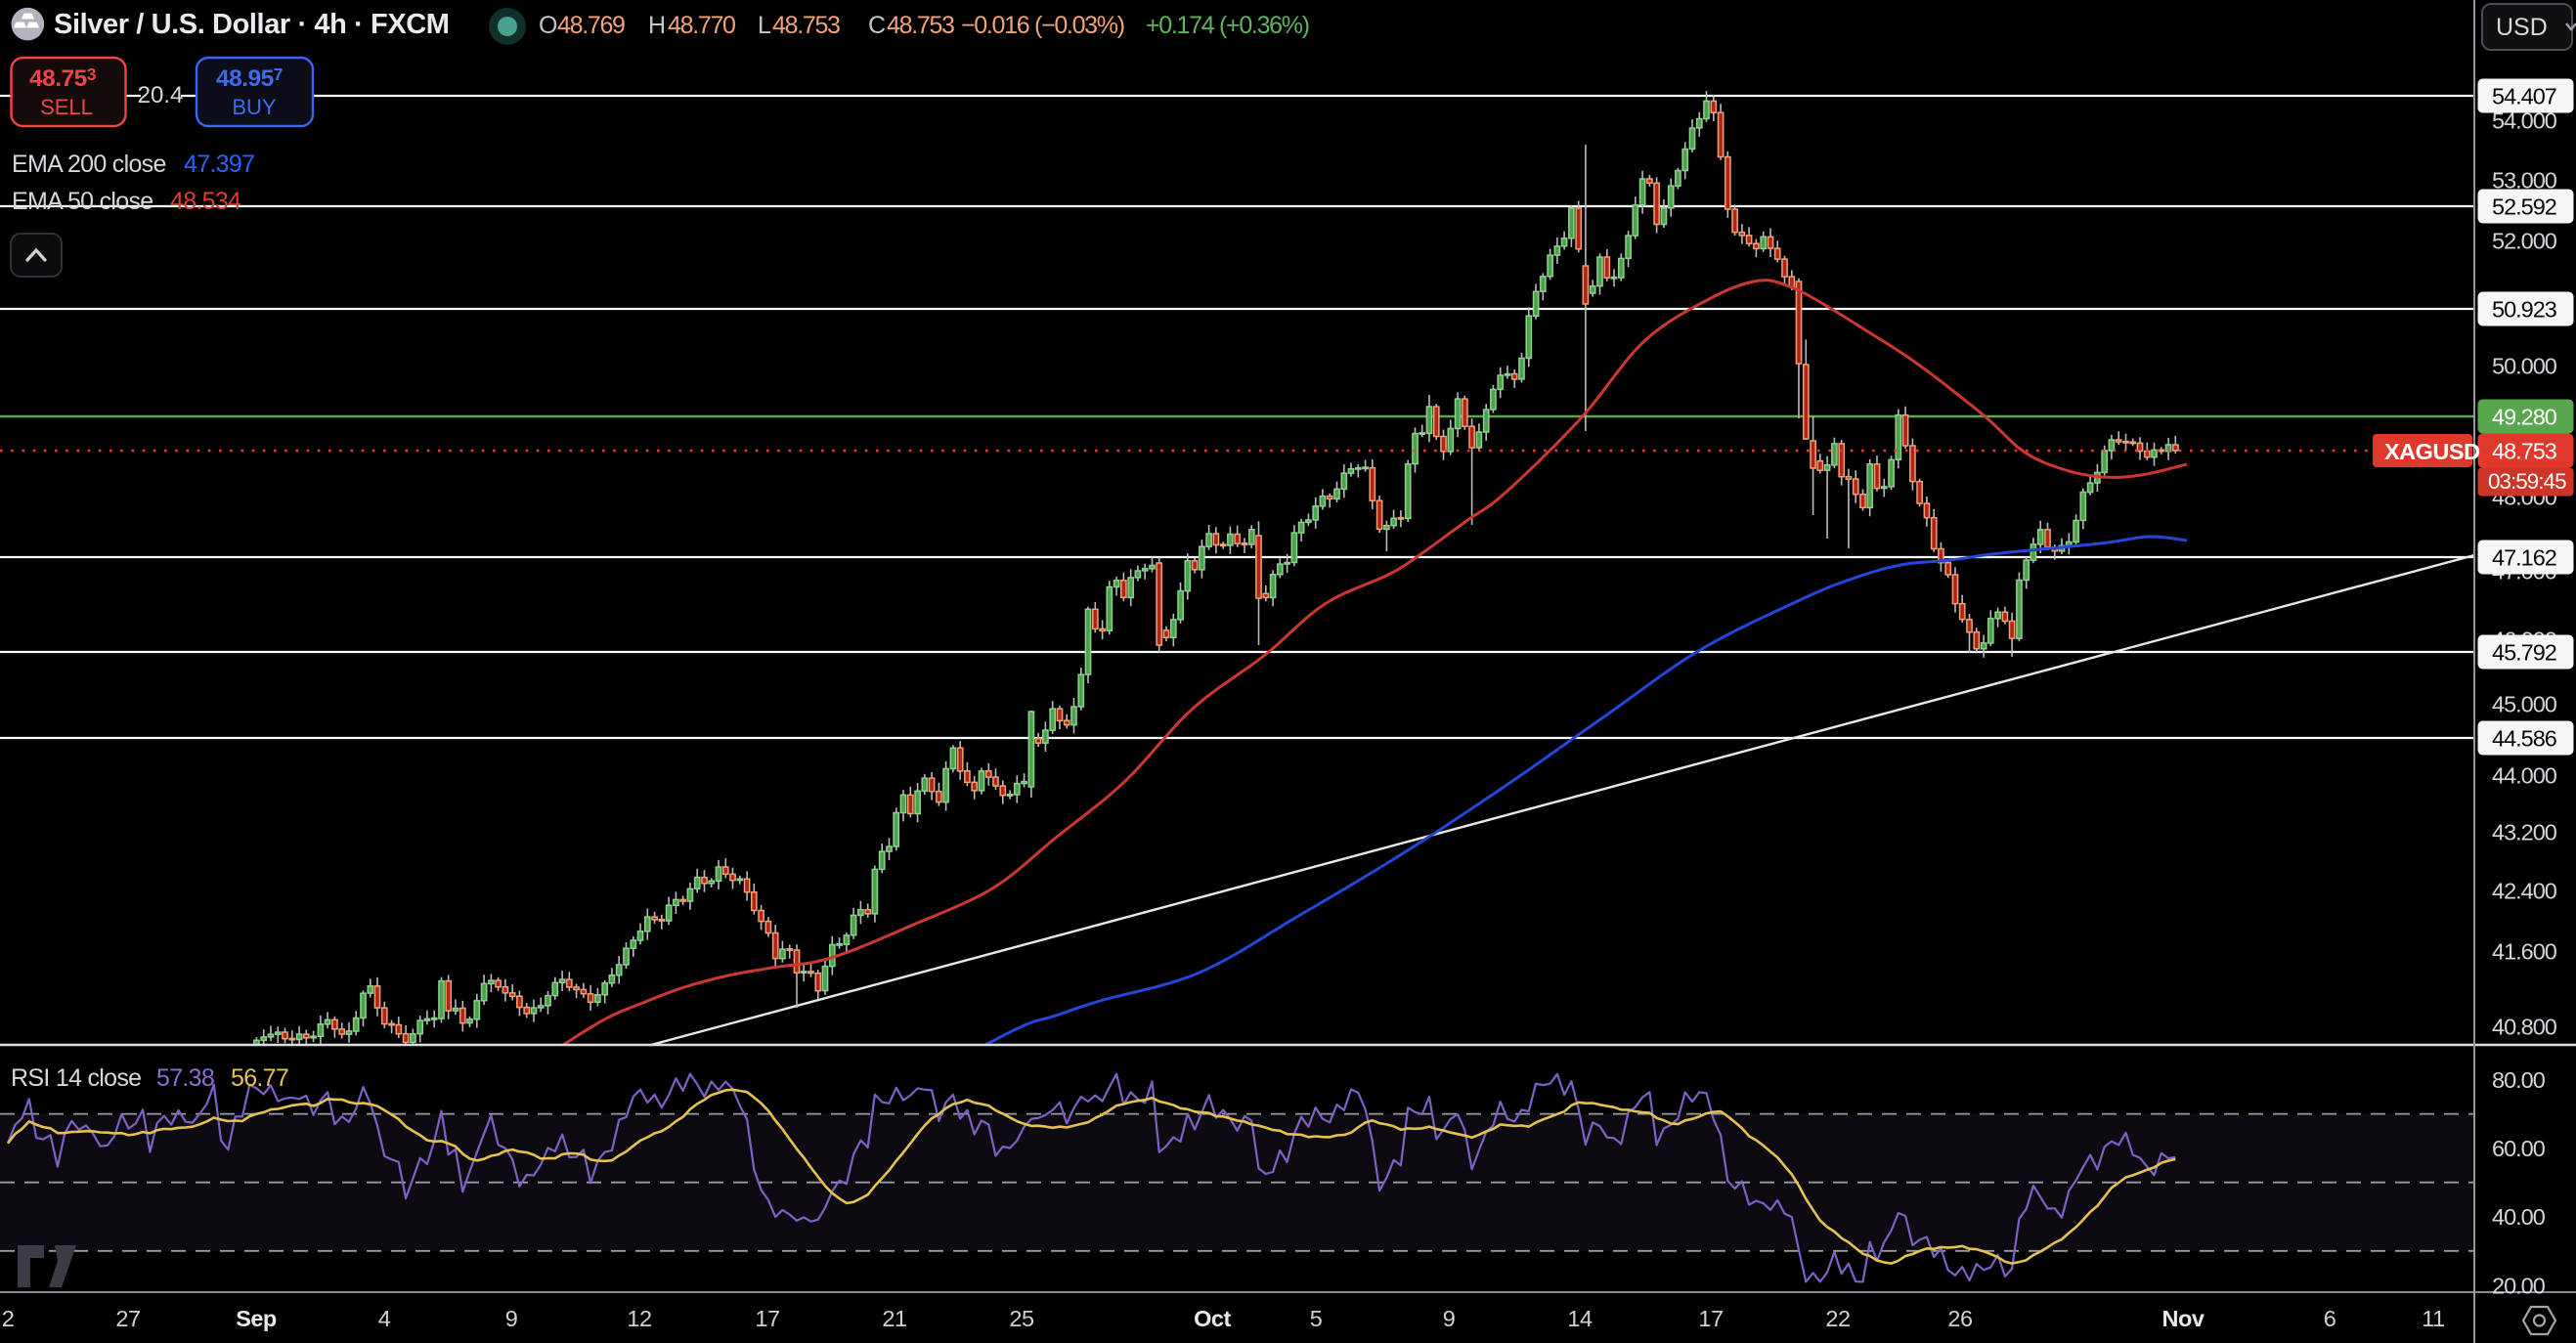 This screenshot has width=2576, height=1343. I want to click on svg-text: 03:59:45, so click(2527, 482).